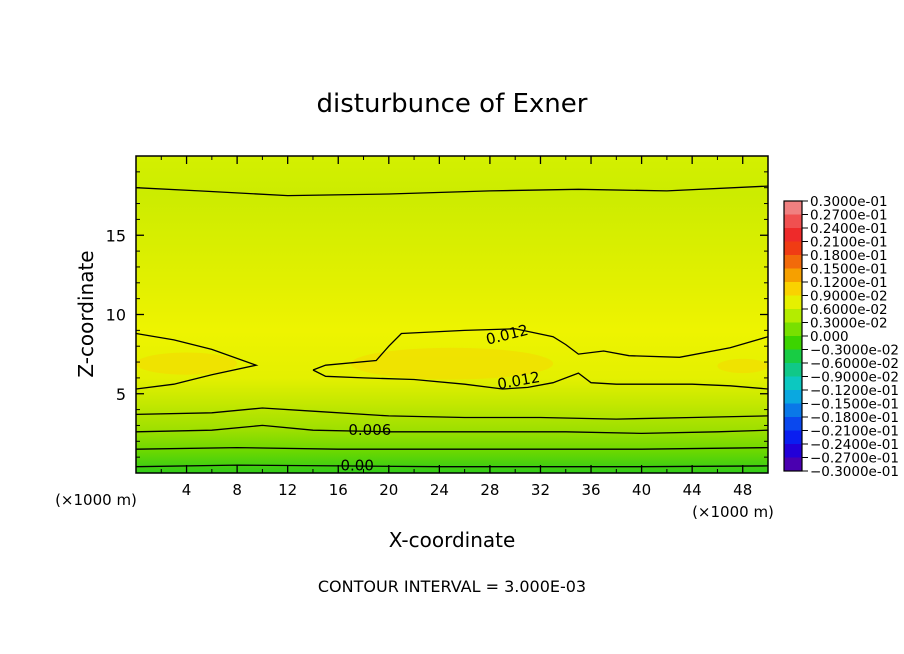 This screenshot has width=904, height=654. I want to click on colorbar-label: −0.2700e-01, so click(854, 459).